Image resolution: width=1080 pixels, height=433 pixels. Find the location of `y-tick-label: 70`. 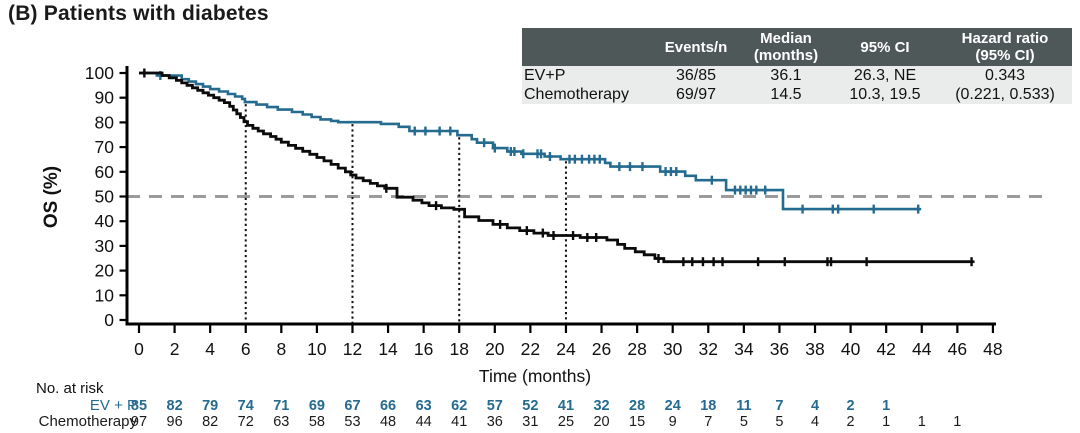

y-tick-label: 70 is located at coordinates (105, 147).